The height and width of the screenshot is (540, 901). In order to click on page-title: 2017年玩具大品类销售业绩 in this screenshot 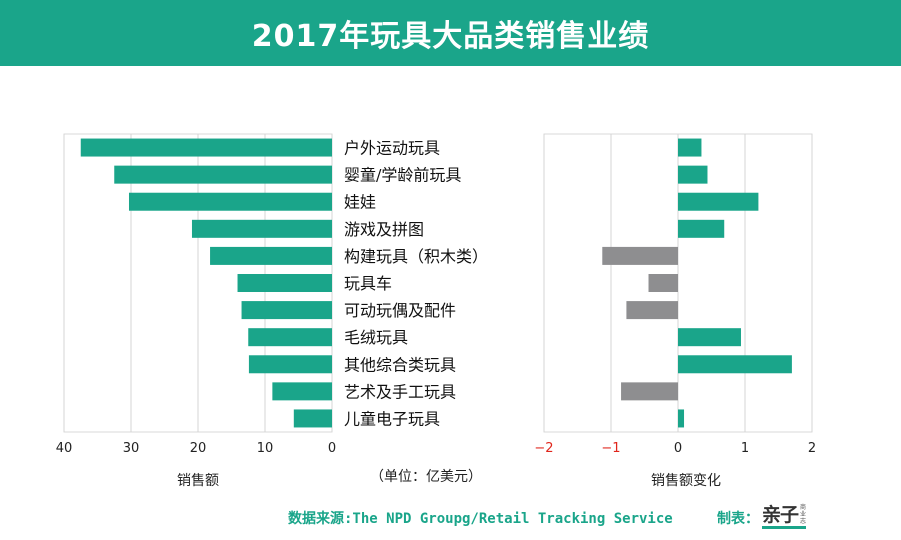, I will do `click(450, 36)`.